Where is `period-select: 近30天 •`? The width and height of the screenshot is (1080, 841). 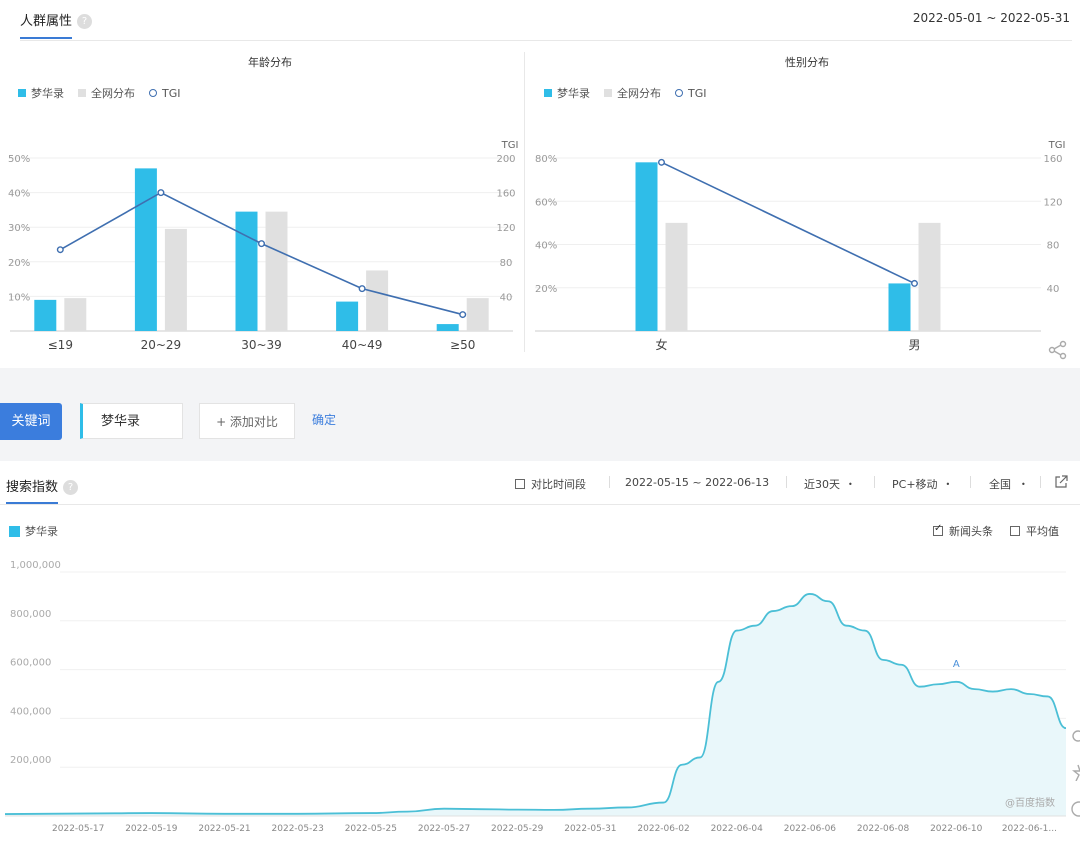 period-select: 近30天 • is located at coordinates (828, 484).